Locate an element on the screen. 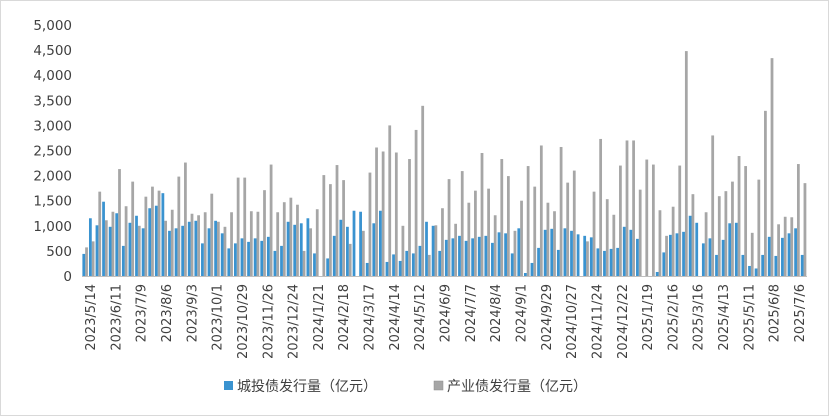  x-tick-label: 2023/10/1 is located at coordinates (218, 317).